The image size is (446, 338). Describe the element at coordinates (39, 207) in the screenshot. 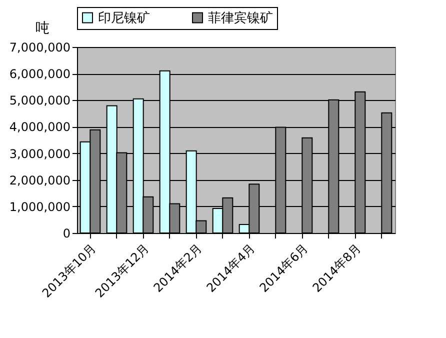

I see `y-tick-label: 1,000,000` at that location.